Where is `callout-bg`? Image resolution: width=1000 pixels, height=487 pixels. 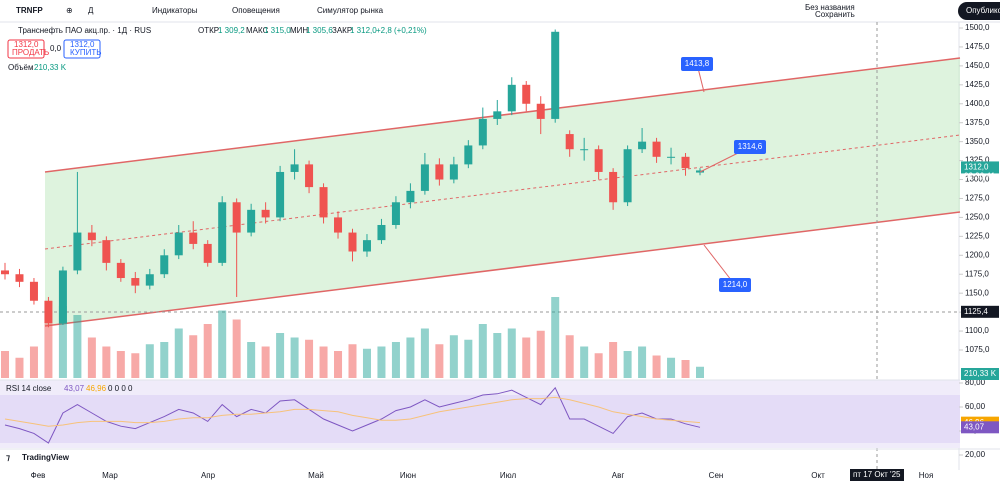
callout-bg is located at coordinates (750, 147).